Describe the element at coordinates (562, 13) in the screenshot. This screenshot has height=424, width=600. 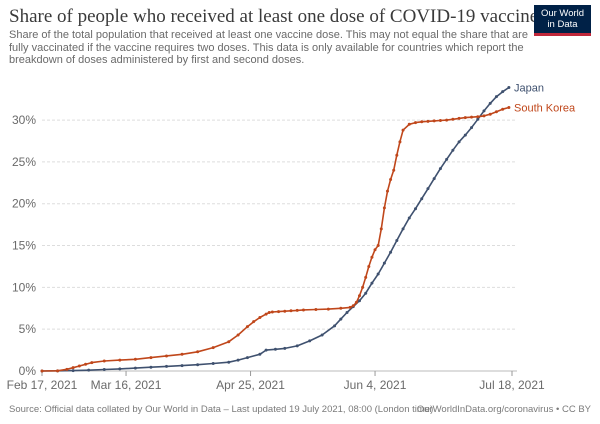
I see `logo-line-1: Our World` at that location.